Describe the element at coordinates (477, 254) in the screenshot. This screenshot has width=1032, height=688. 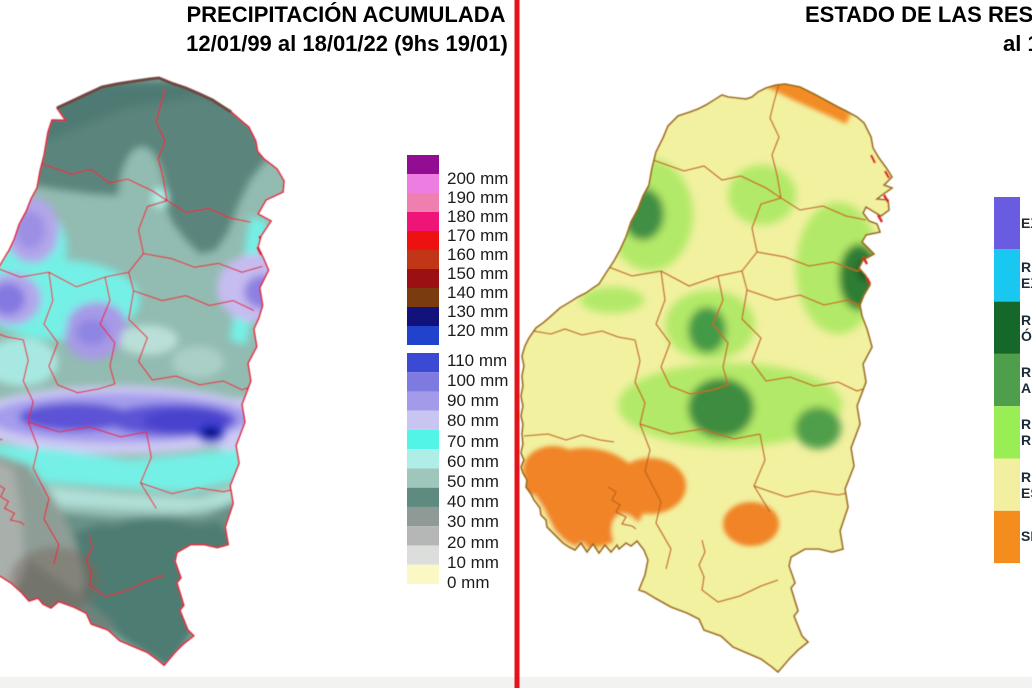
I see `svg-text: 160 mm` at that location.